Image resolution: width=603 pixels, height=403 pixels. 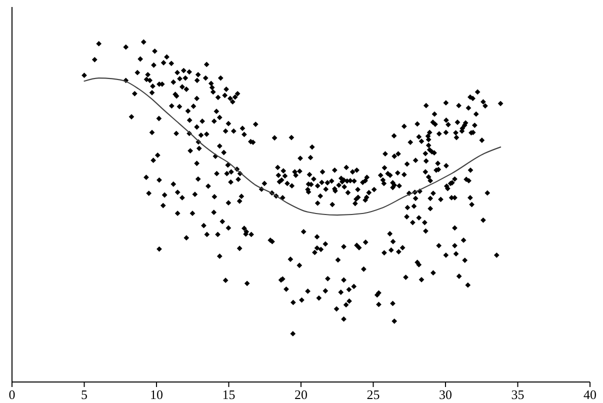 What do you see at coordinates (517, 394) in the screenshot?
I see `x-tick-label: 35` at bounding box center [517, 394].